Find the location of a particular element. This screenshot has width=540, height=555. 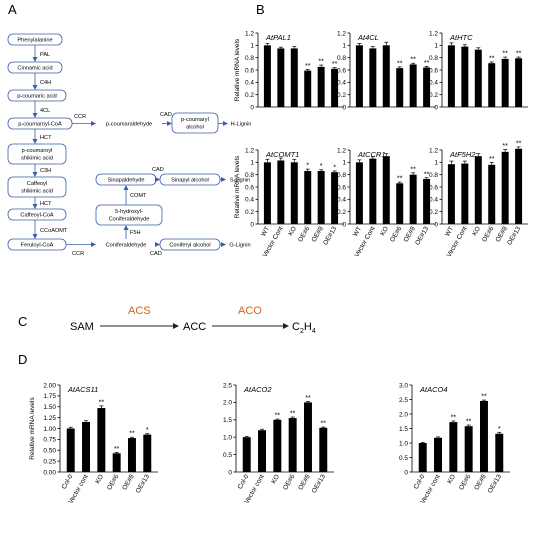

enzyme-label-ccoaomt: CCoAOMT is located at coordinates (54, 231).